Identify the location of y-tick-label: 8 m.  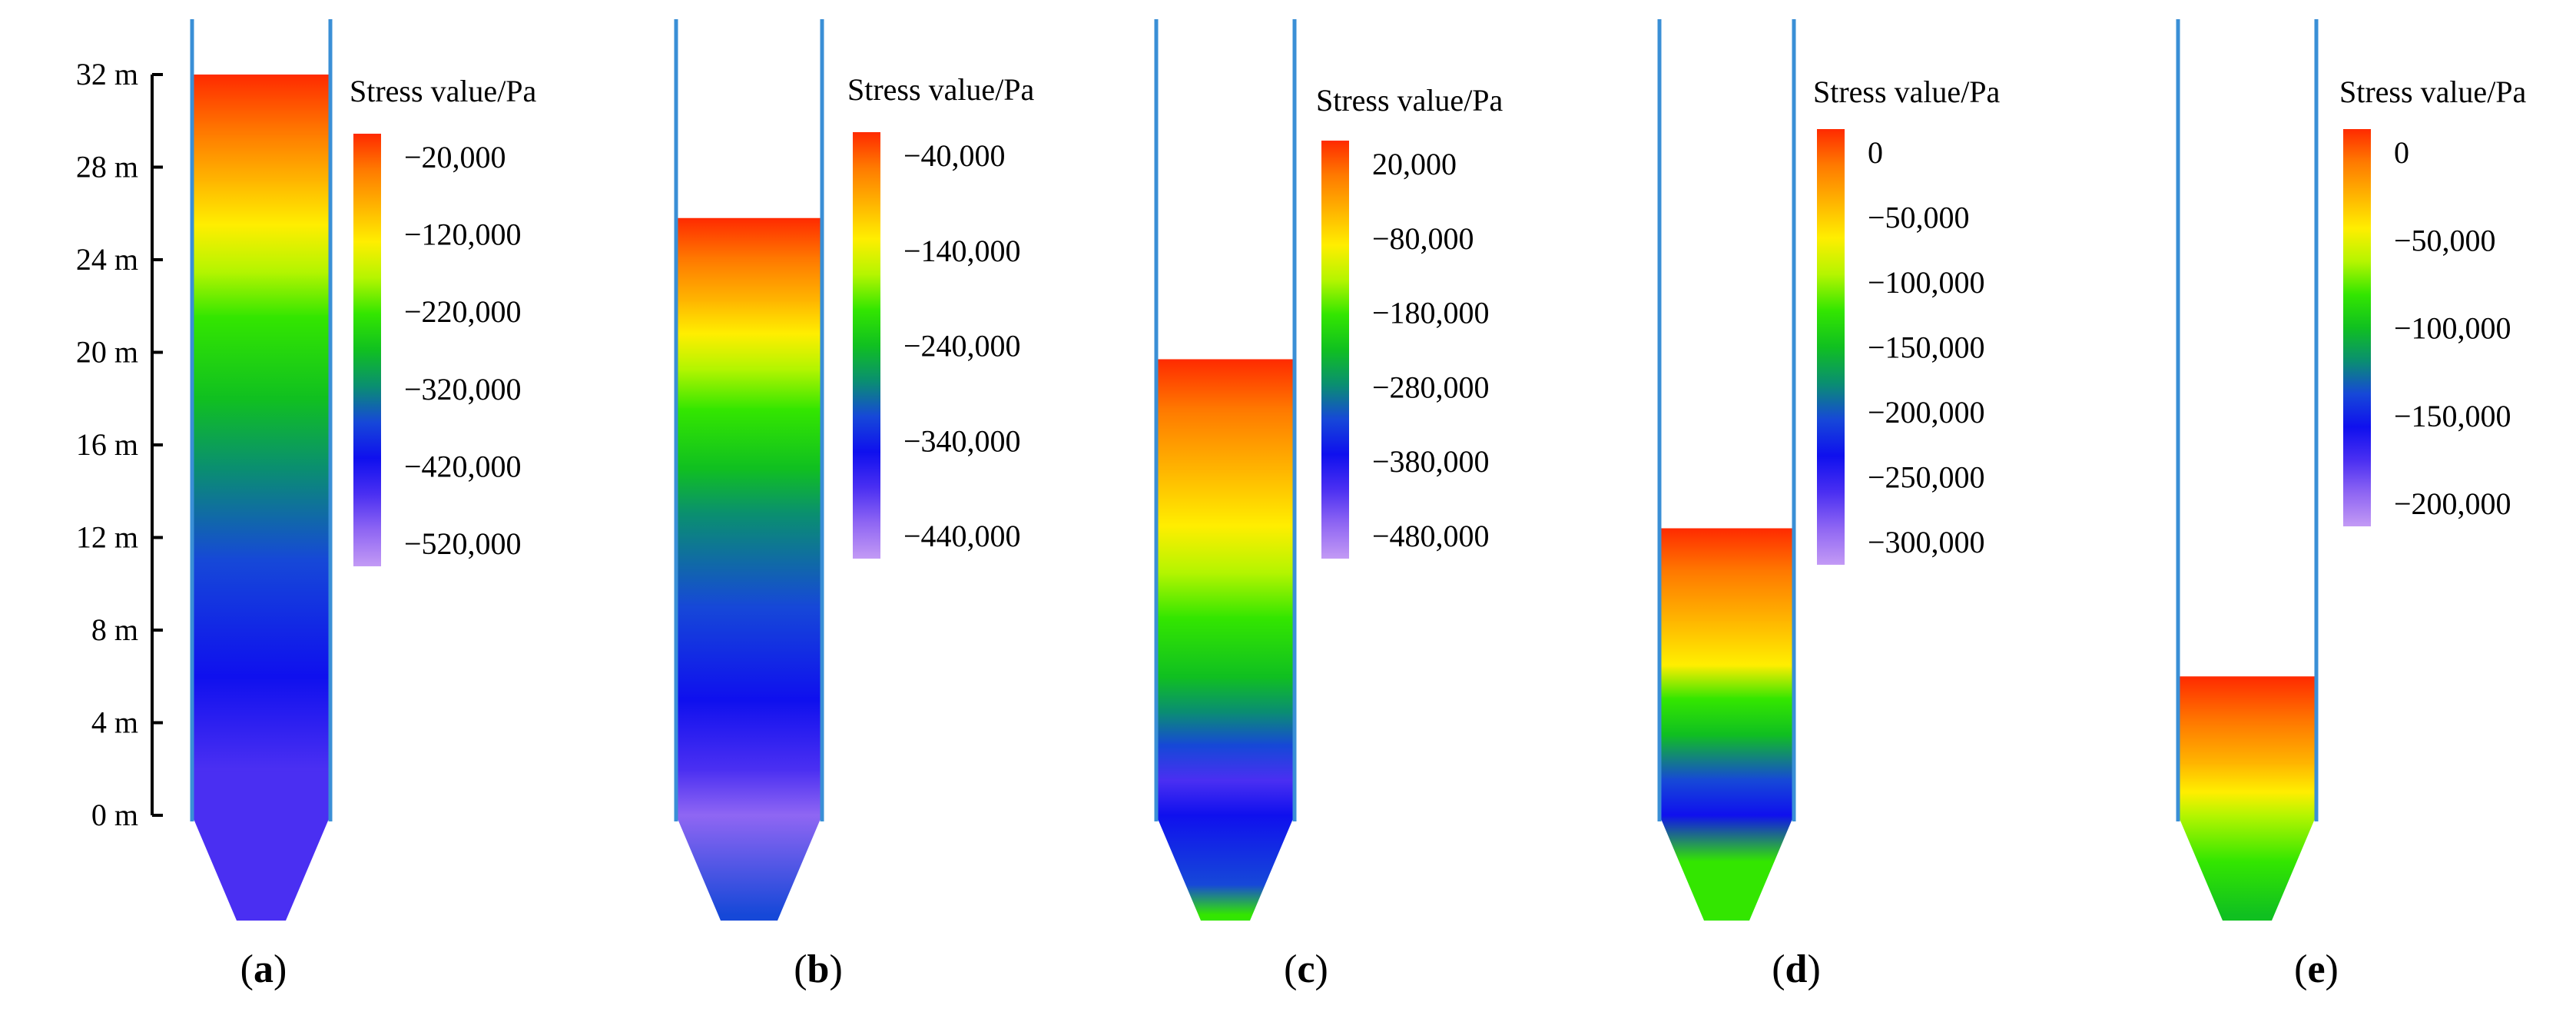
(114, 629).